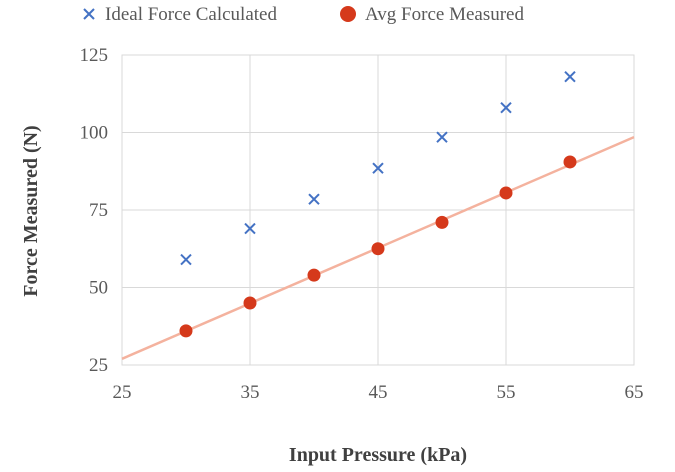 This screenshot has height=472, width=675. I want to click on y-tick-label: 75, so click(98, 210).